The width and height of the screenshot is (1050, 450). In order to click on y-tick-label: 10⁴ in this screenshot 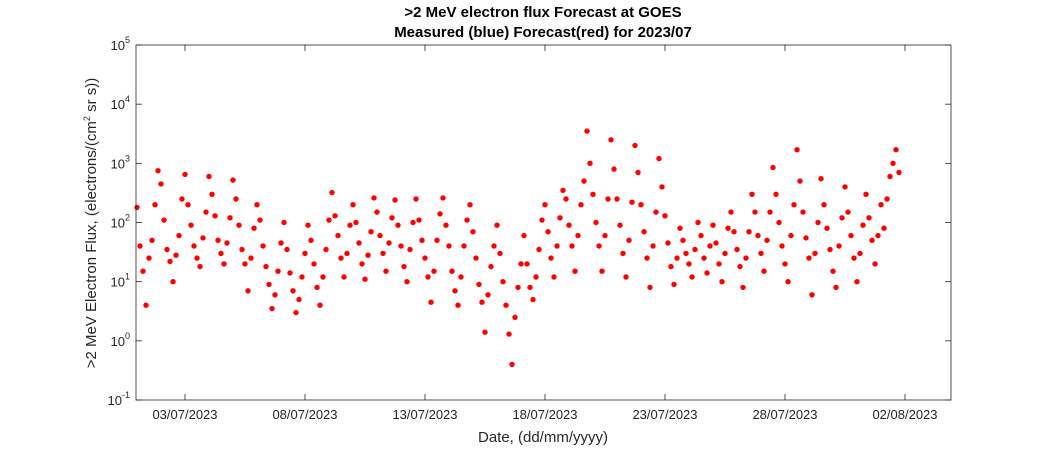, I will do `click(120, 103)`.